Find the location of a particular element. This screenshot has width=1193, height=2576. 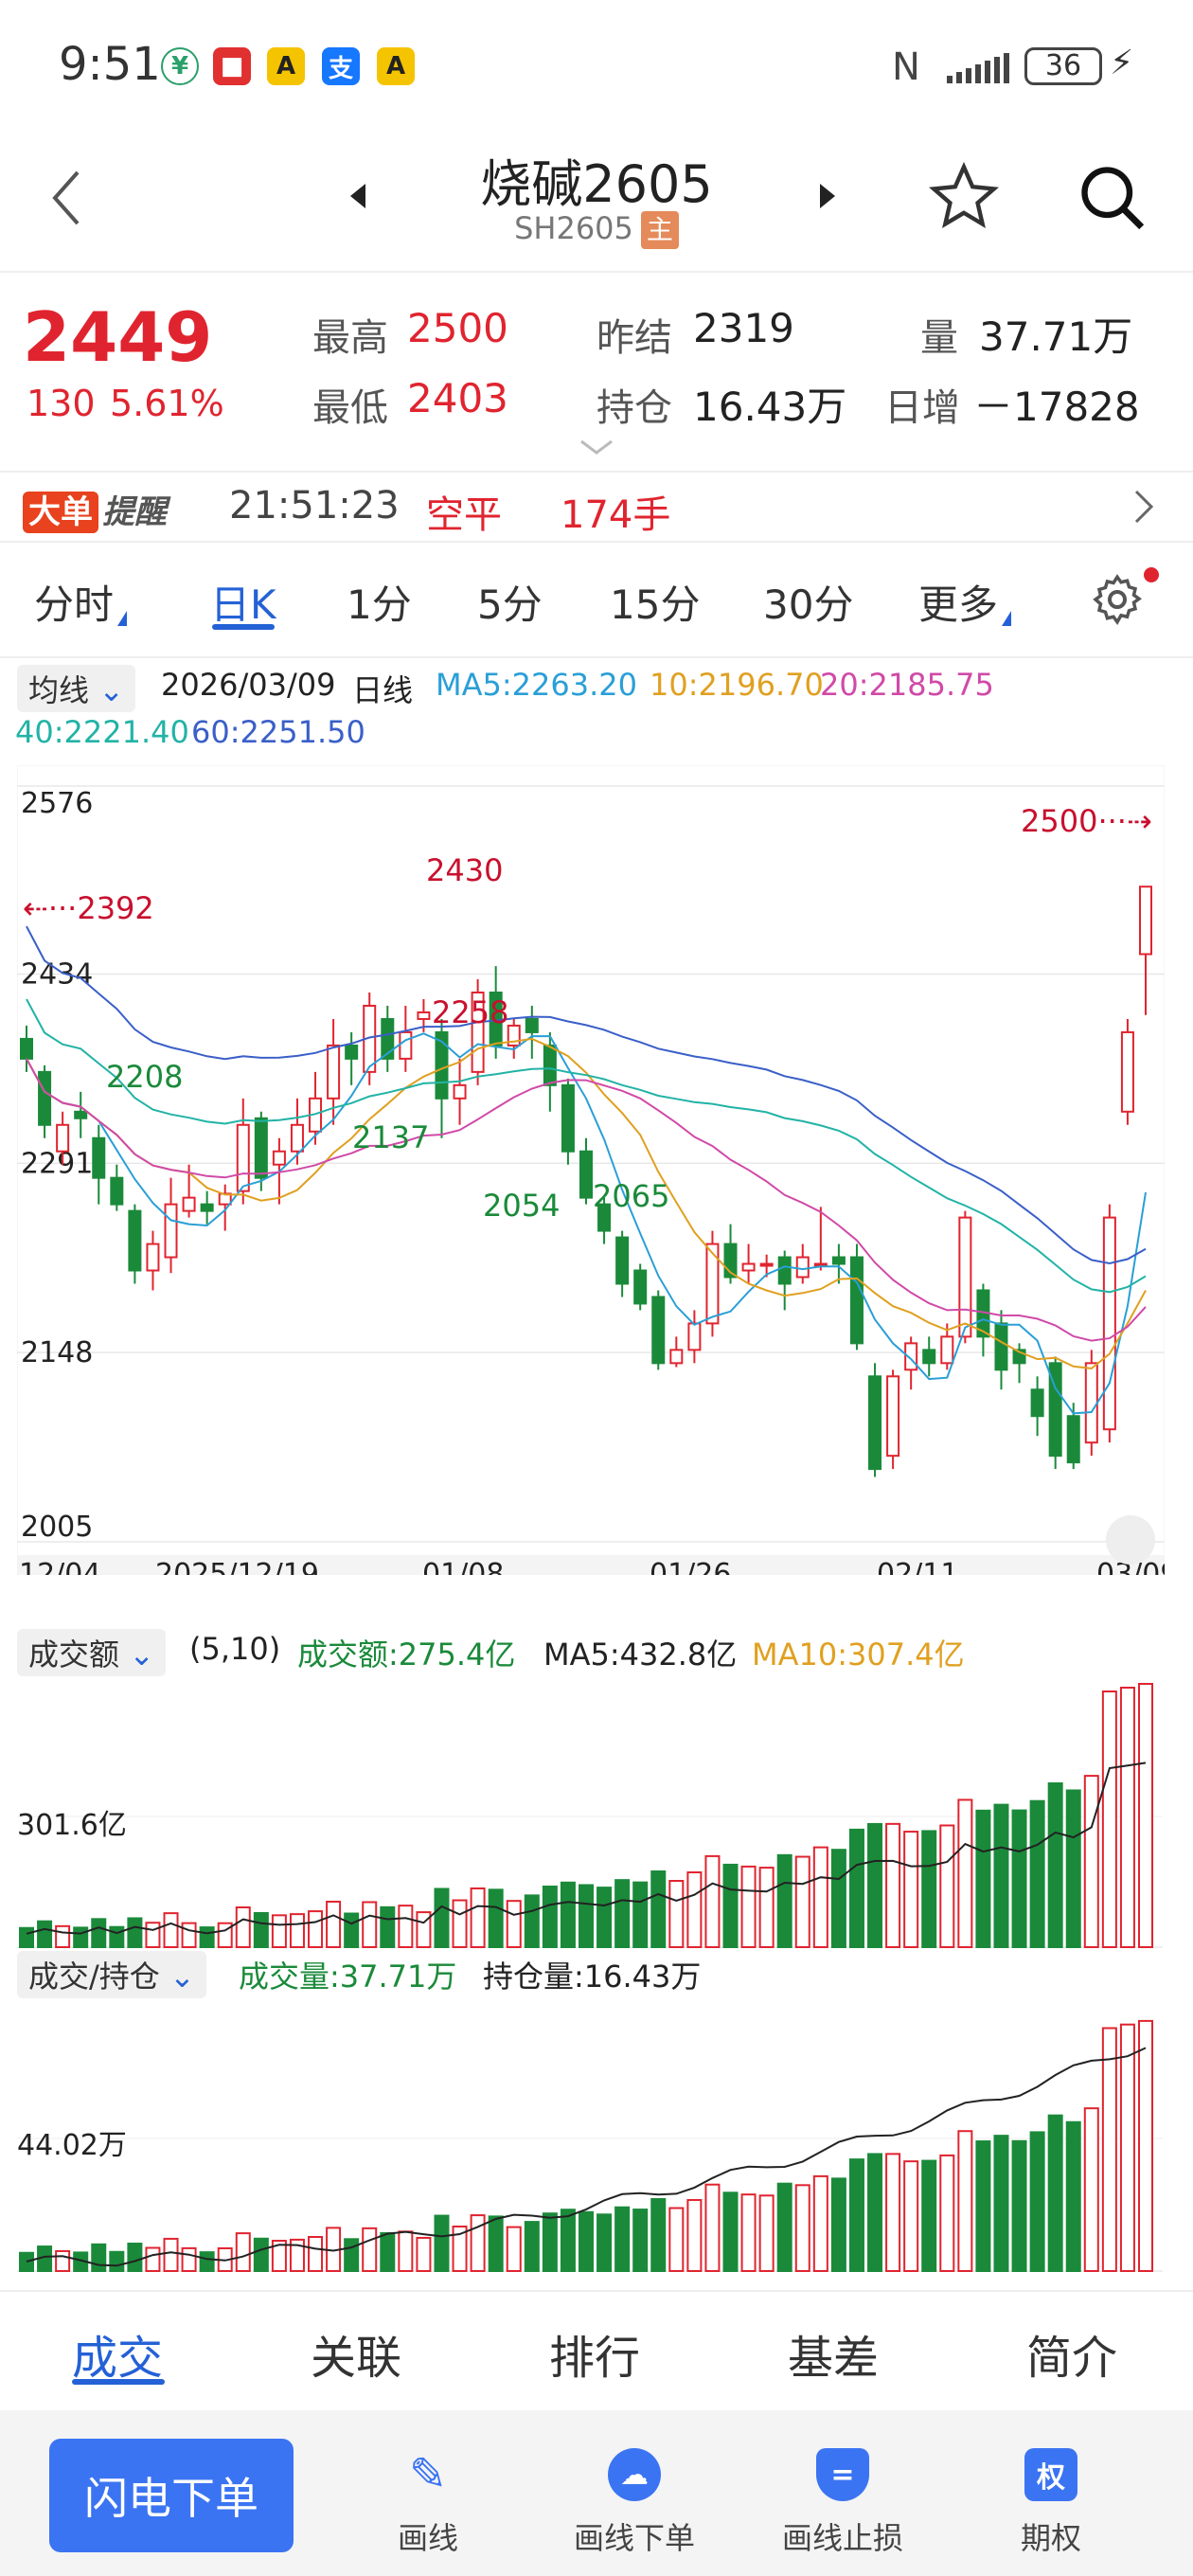

expand-chevron-icon is located at coordinates (596, 449).